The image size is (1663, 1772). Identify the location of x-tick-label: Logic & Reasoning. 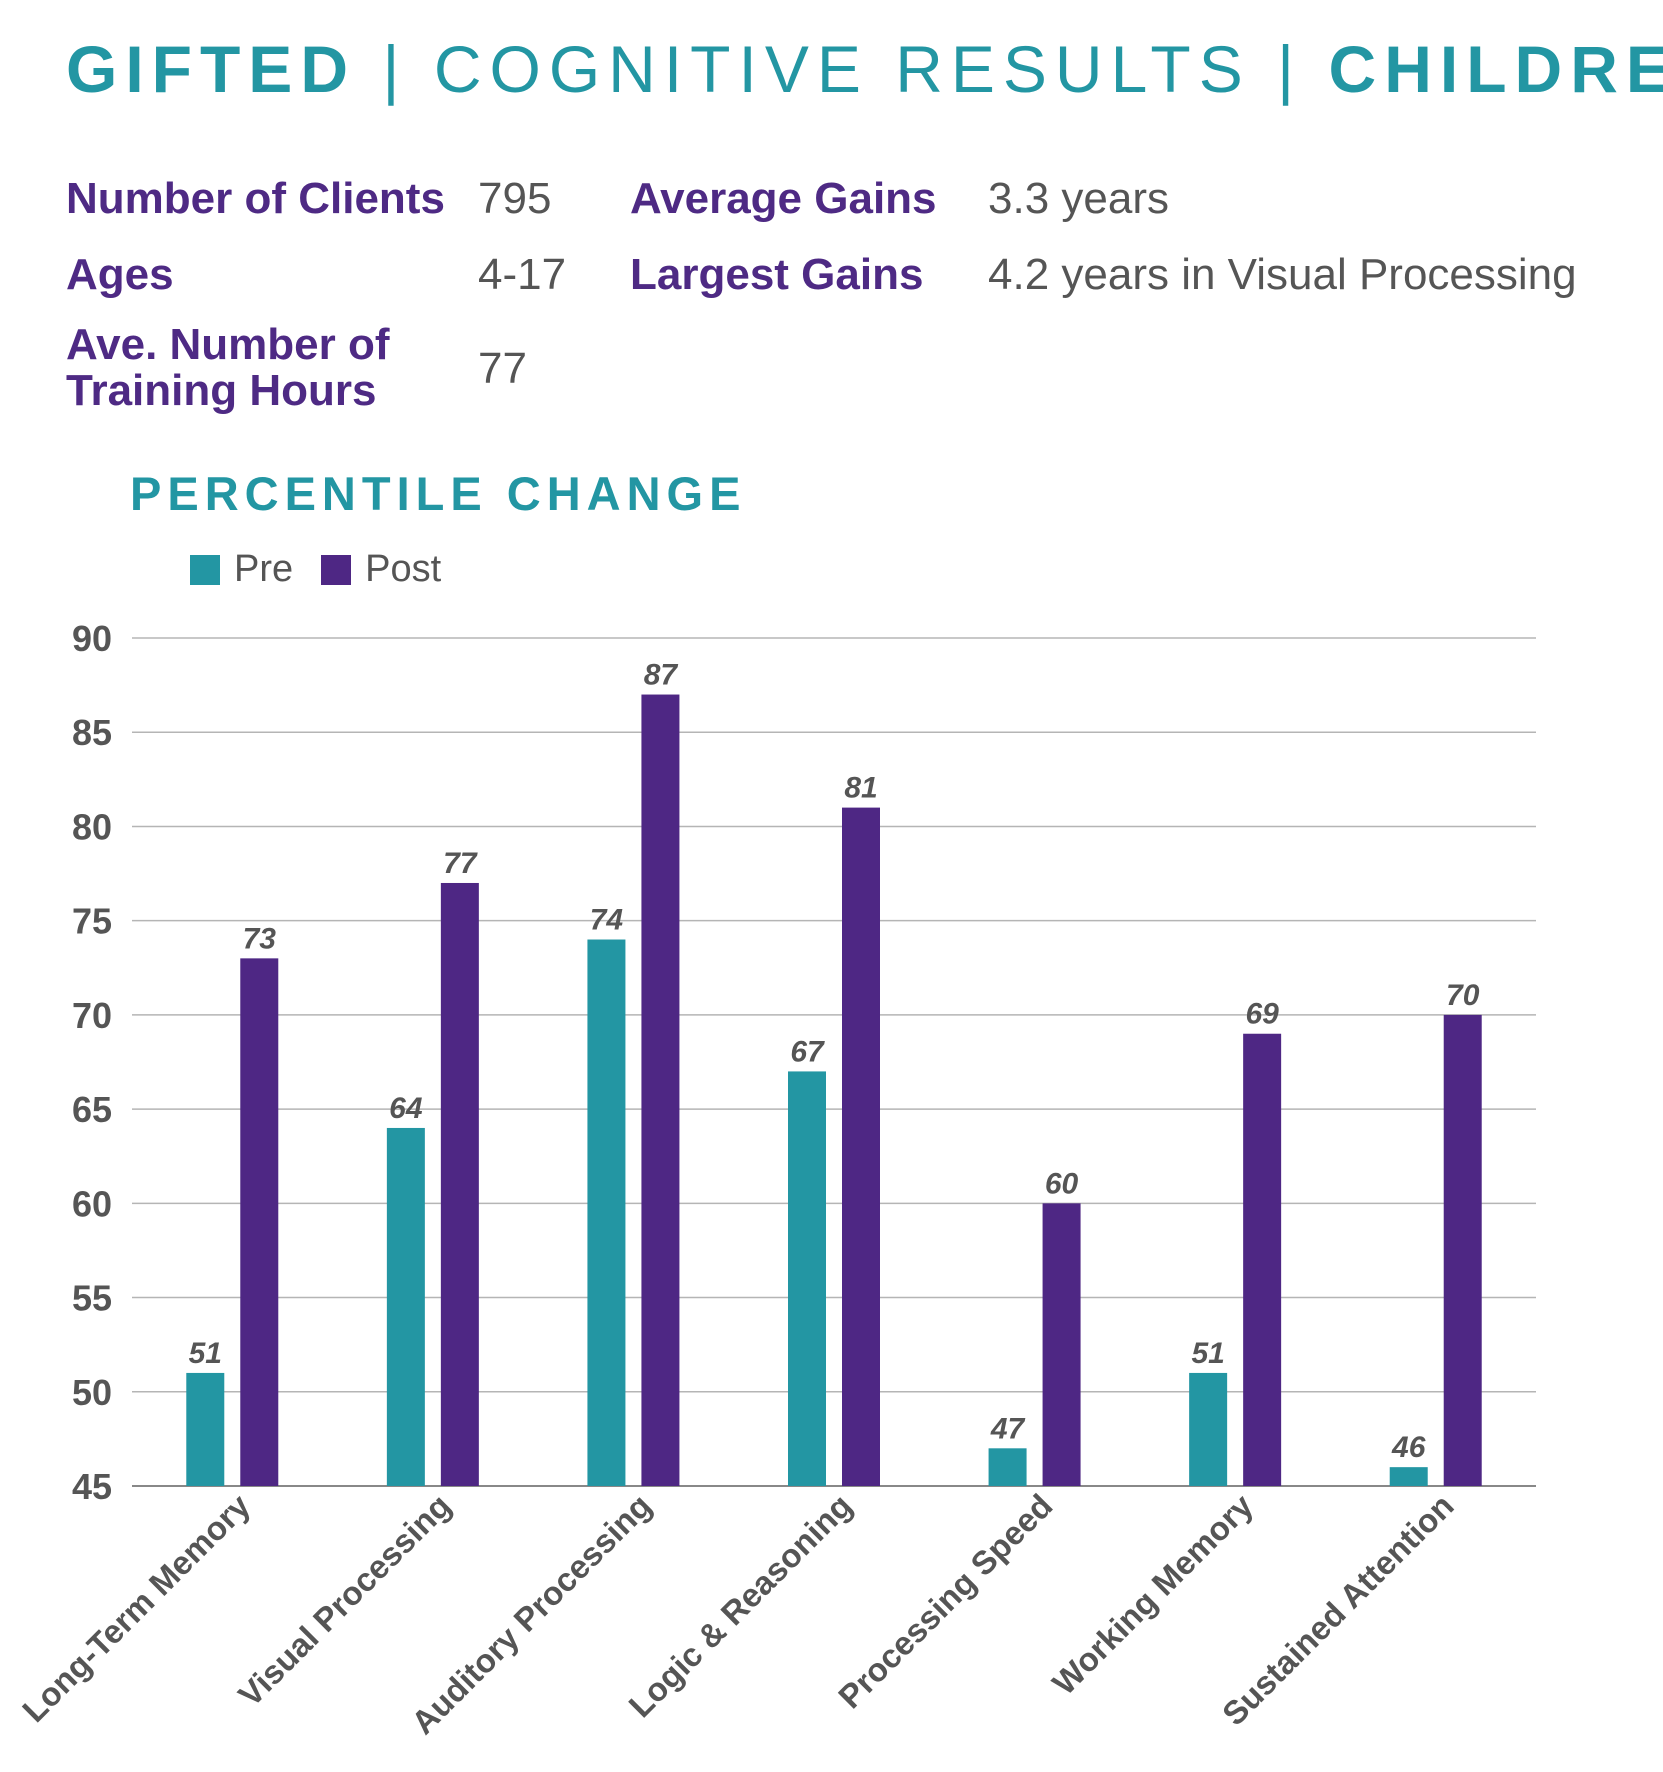
(739, 1605).